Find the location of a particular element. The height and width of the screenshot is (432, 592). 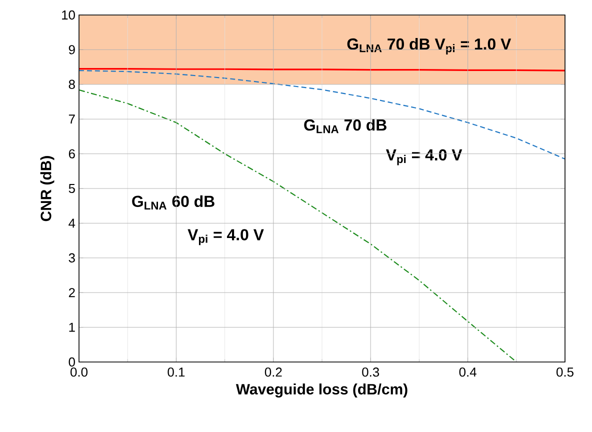

x-tick-label: 0.1 is located at coordinates (176, 372).